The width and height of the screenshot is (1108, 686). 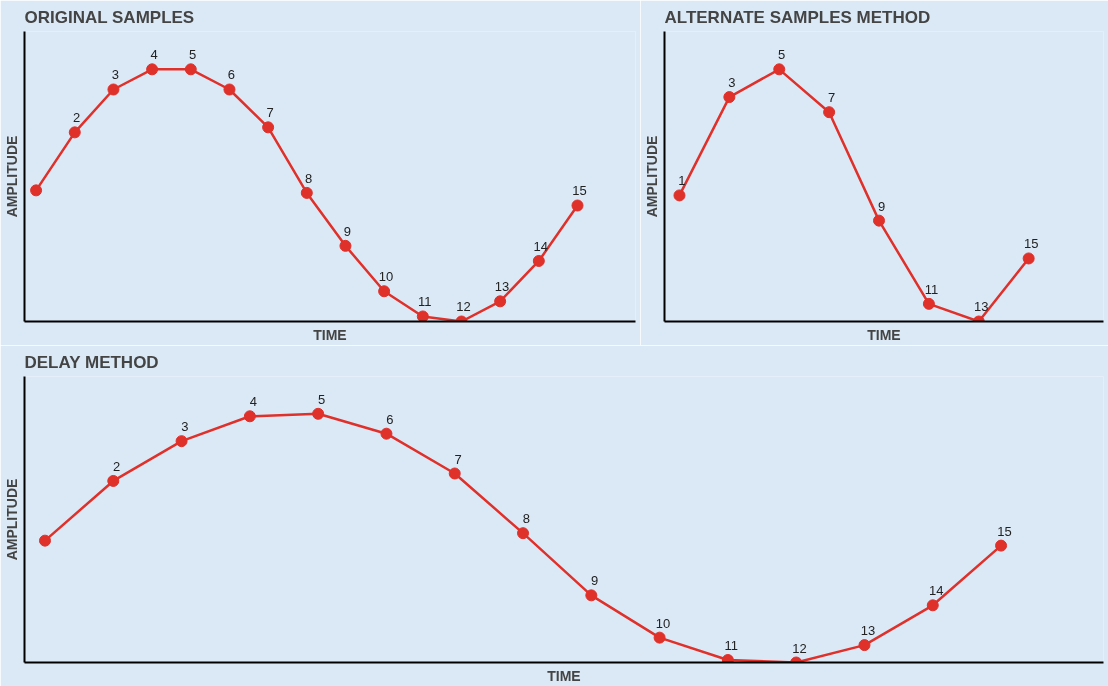 What do you see at coordinates (91, 362) in the screenshot?
I see `chart-title: DELAY METHOD` at bounding box center [91, 362].